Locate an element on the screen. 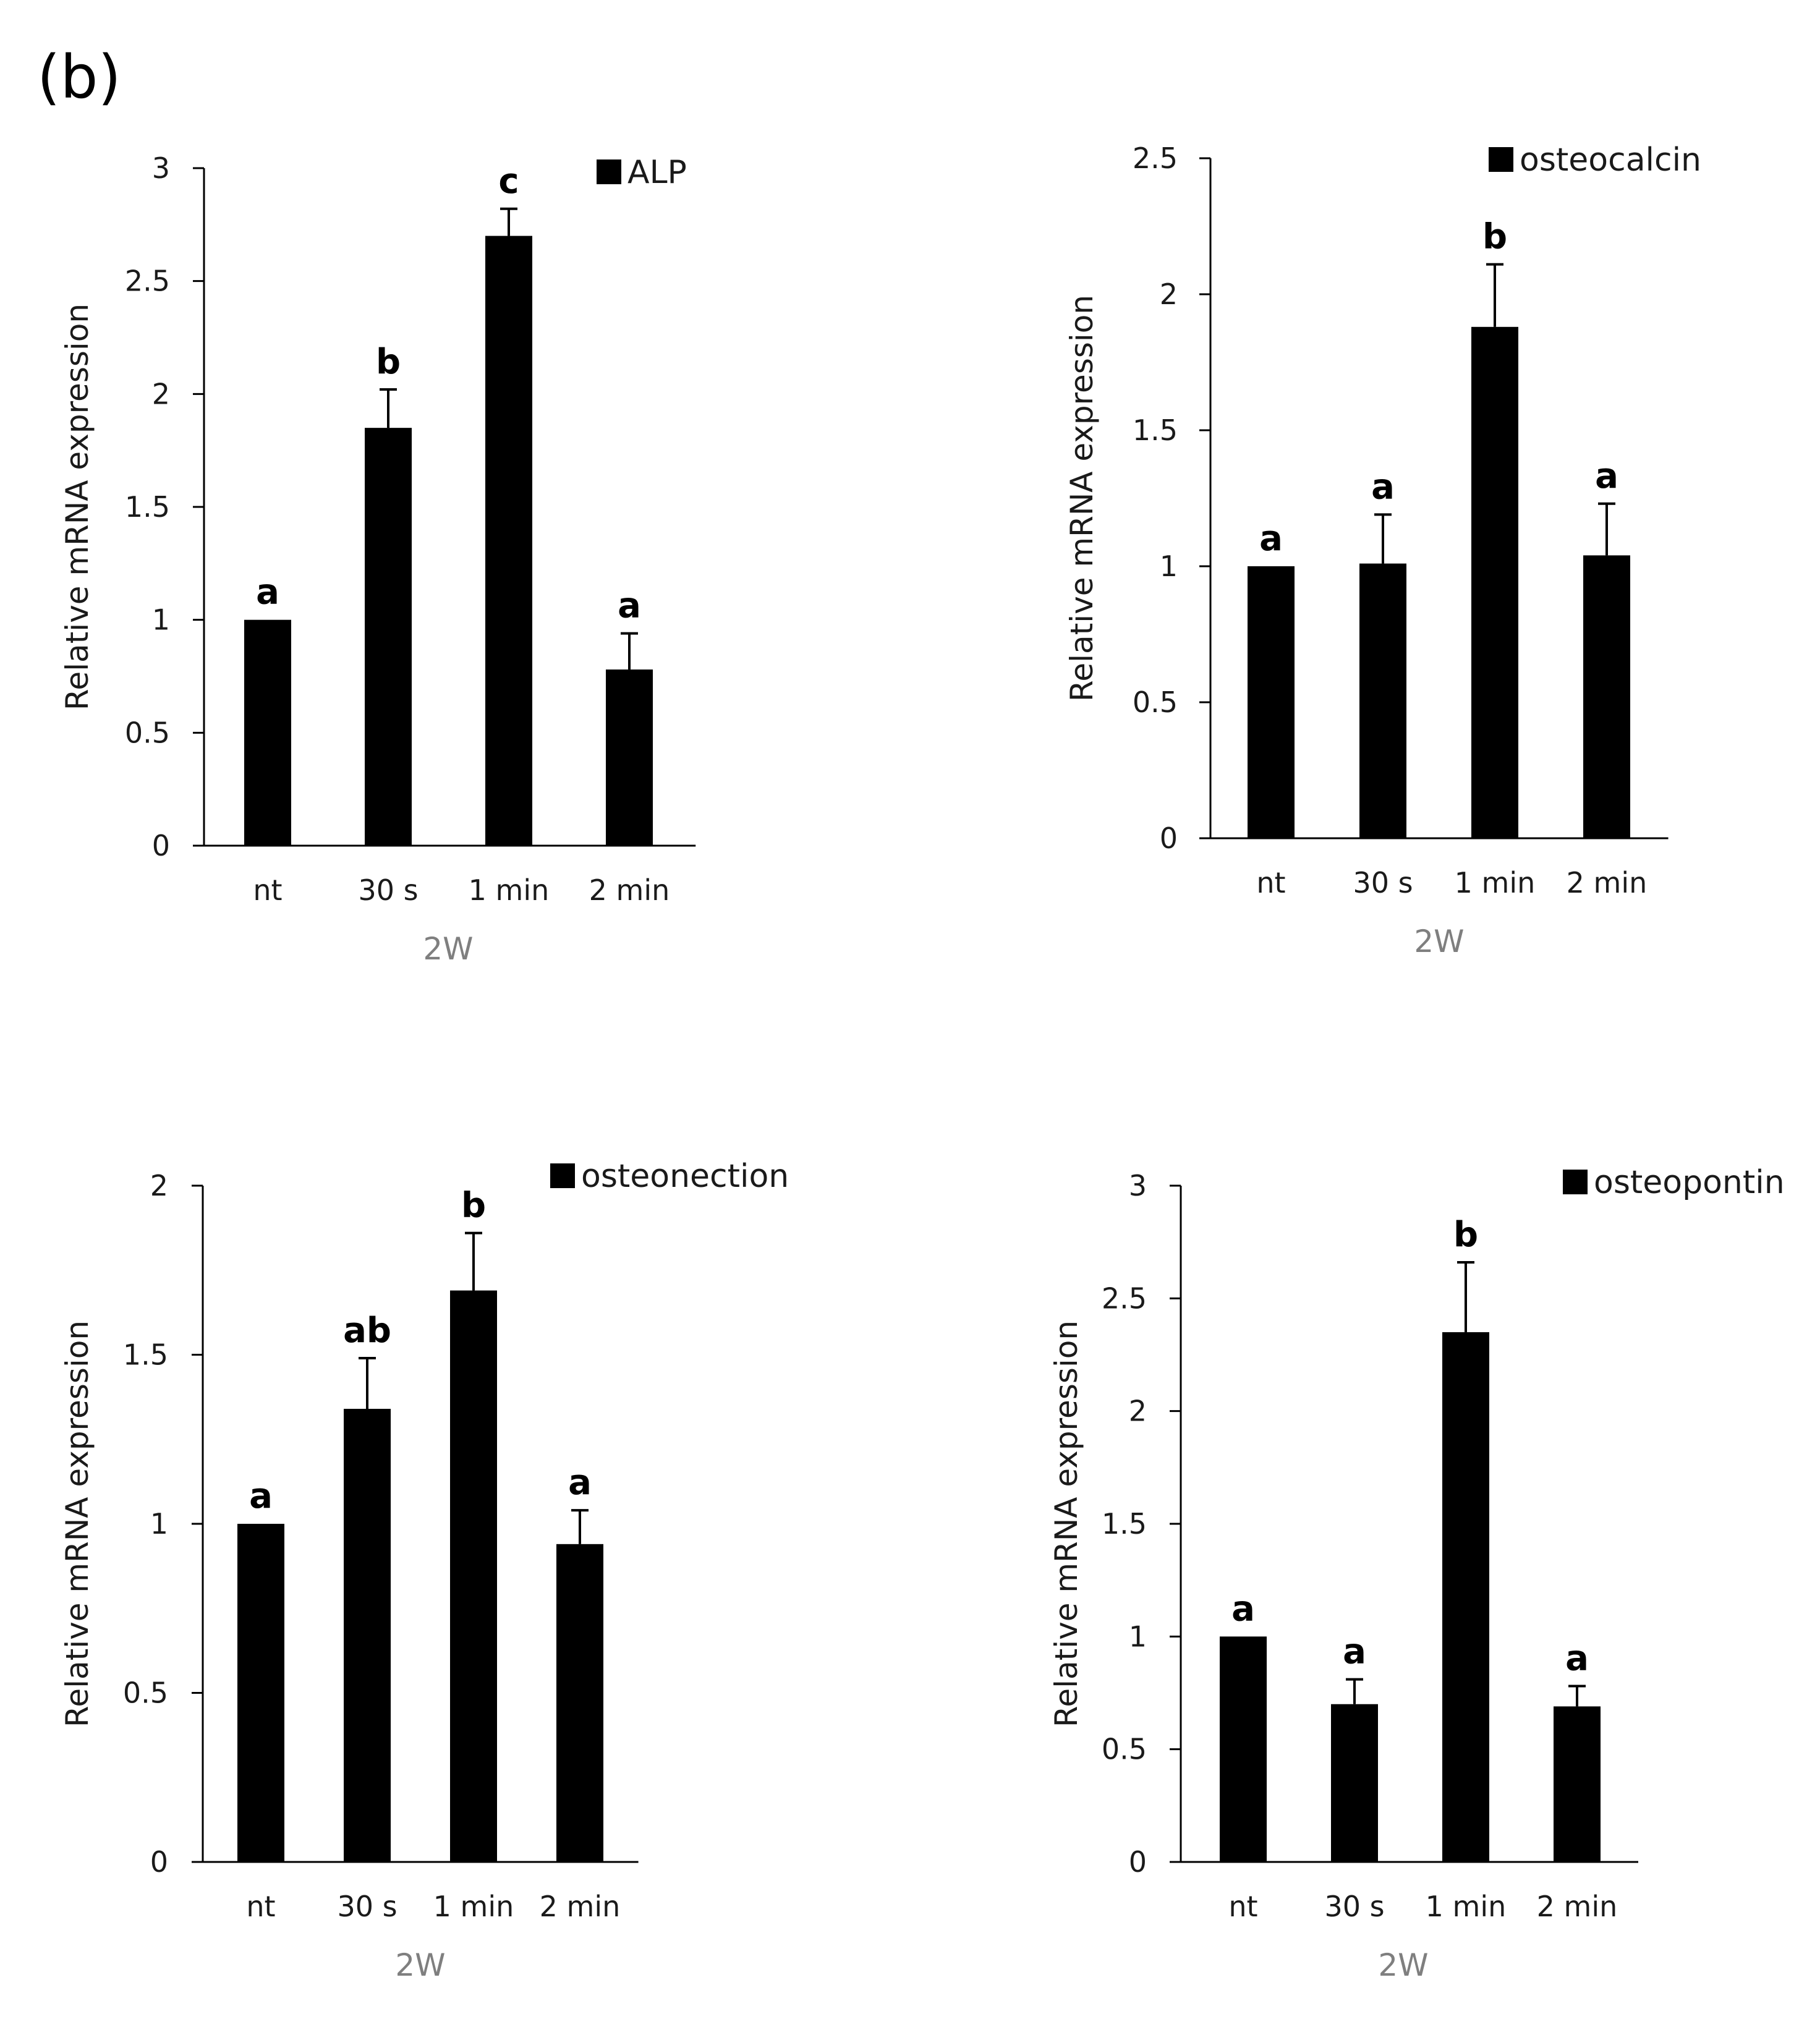  significance-label: ab is located at coordinates (367, 1331).